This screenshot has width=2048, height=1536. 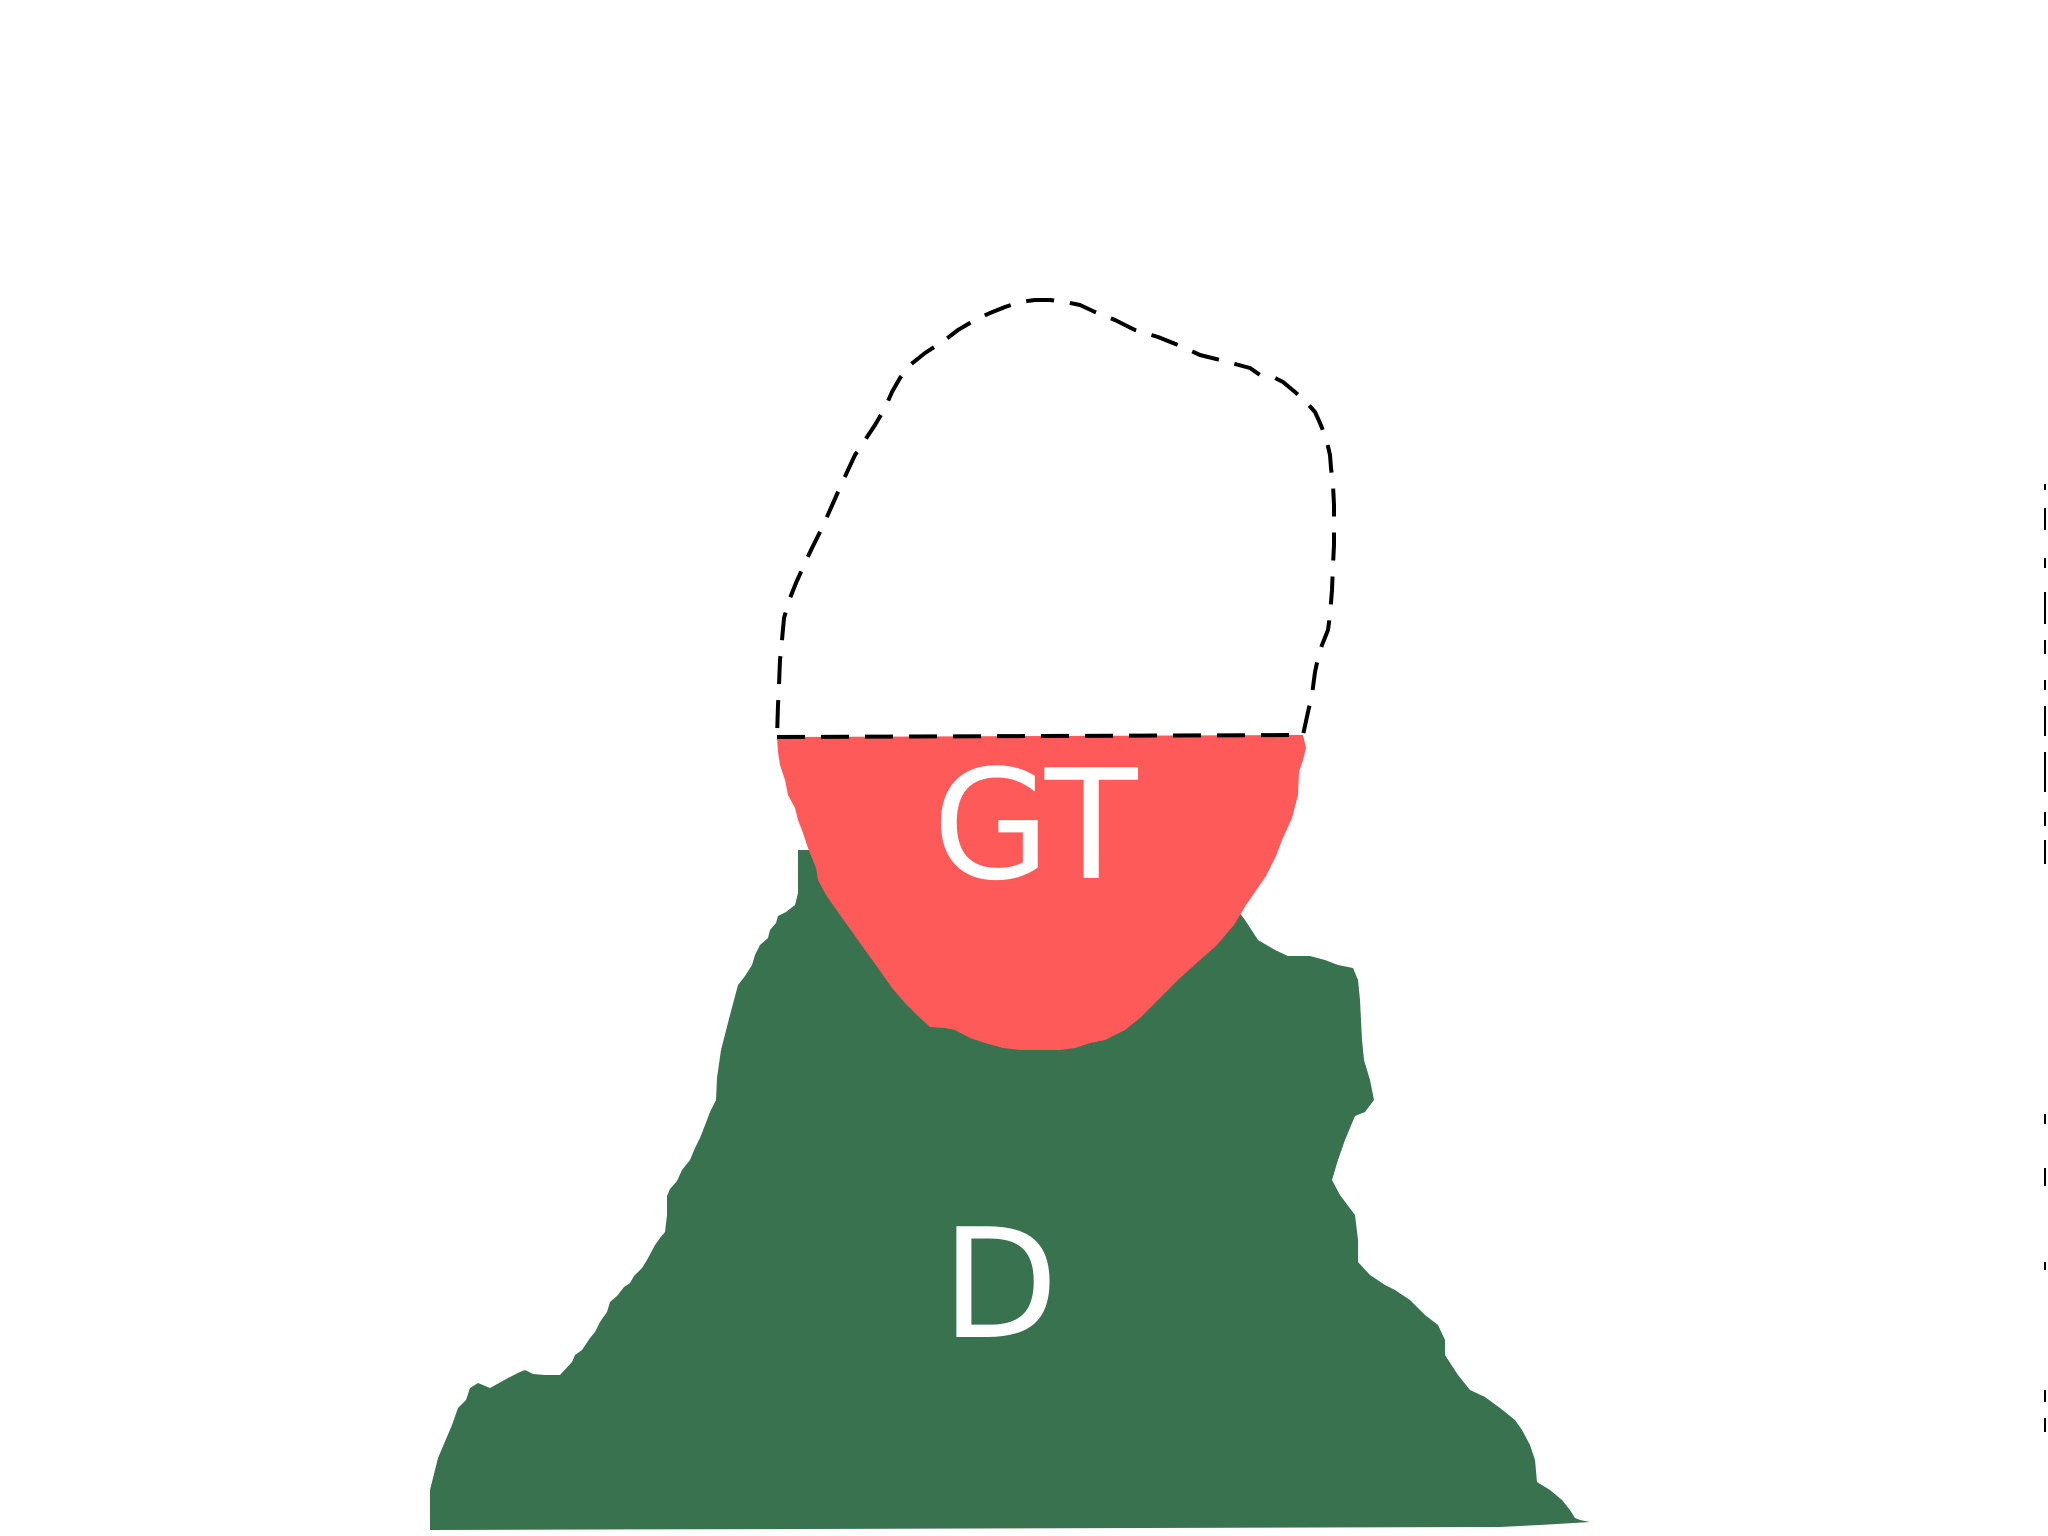 What do you see at coordinates (1035, 825) in the screenshot?
I see `gt-label: GT` at bounding box center [1035, 825].